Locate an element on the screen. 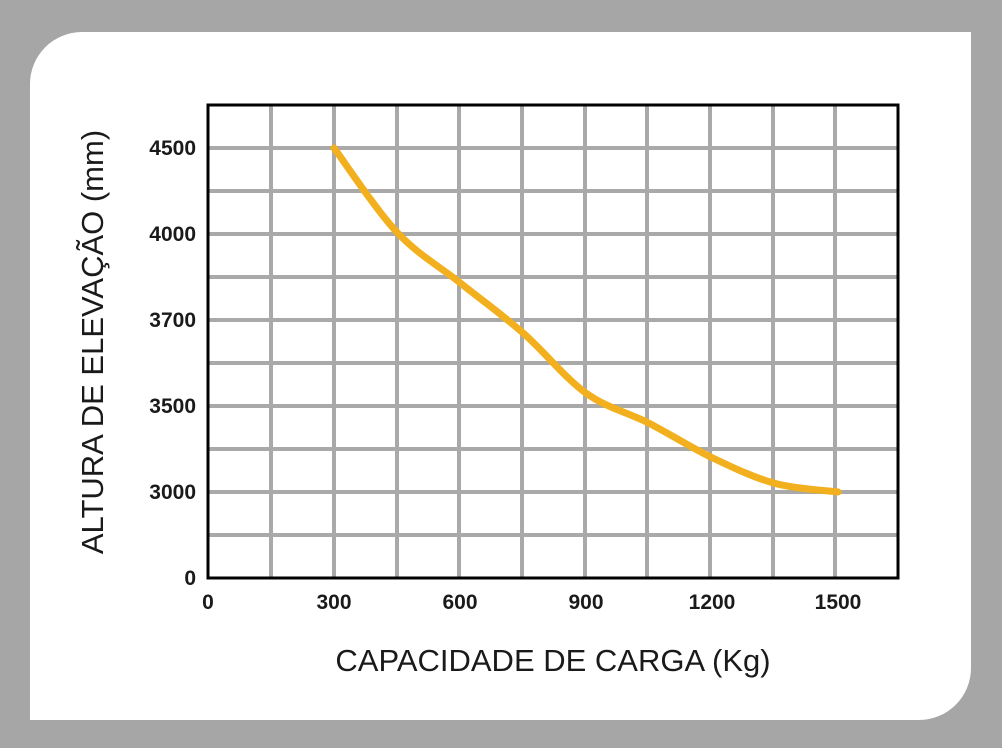 The height and width of the screenshot is (748, 1002). y-axis-tick-labels: 0 3000 3500 3700 4000 4500 is located at coordinates (172, 363).